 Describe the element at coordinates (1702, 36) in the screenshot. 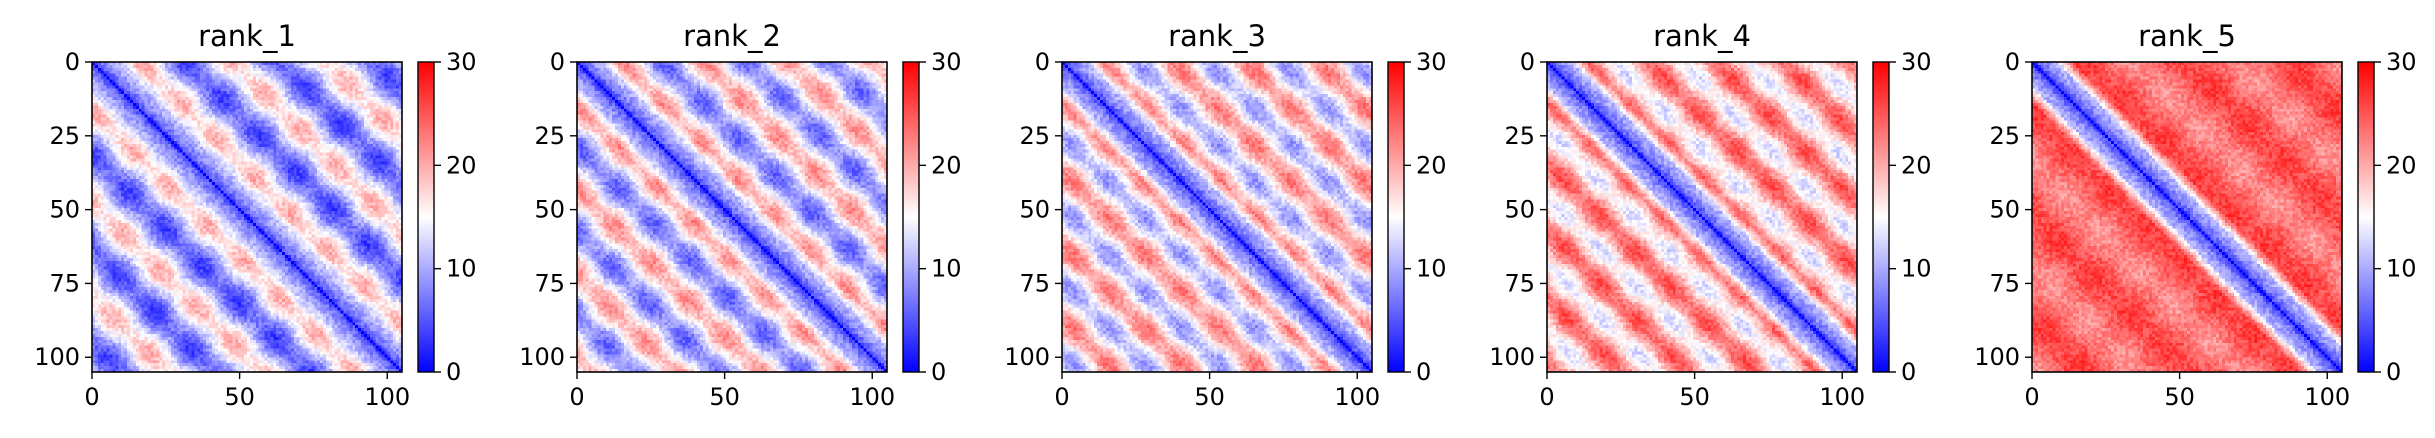

I see `panel-title: rank_4` at that location.